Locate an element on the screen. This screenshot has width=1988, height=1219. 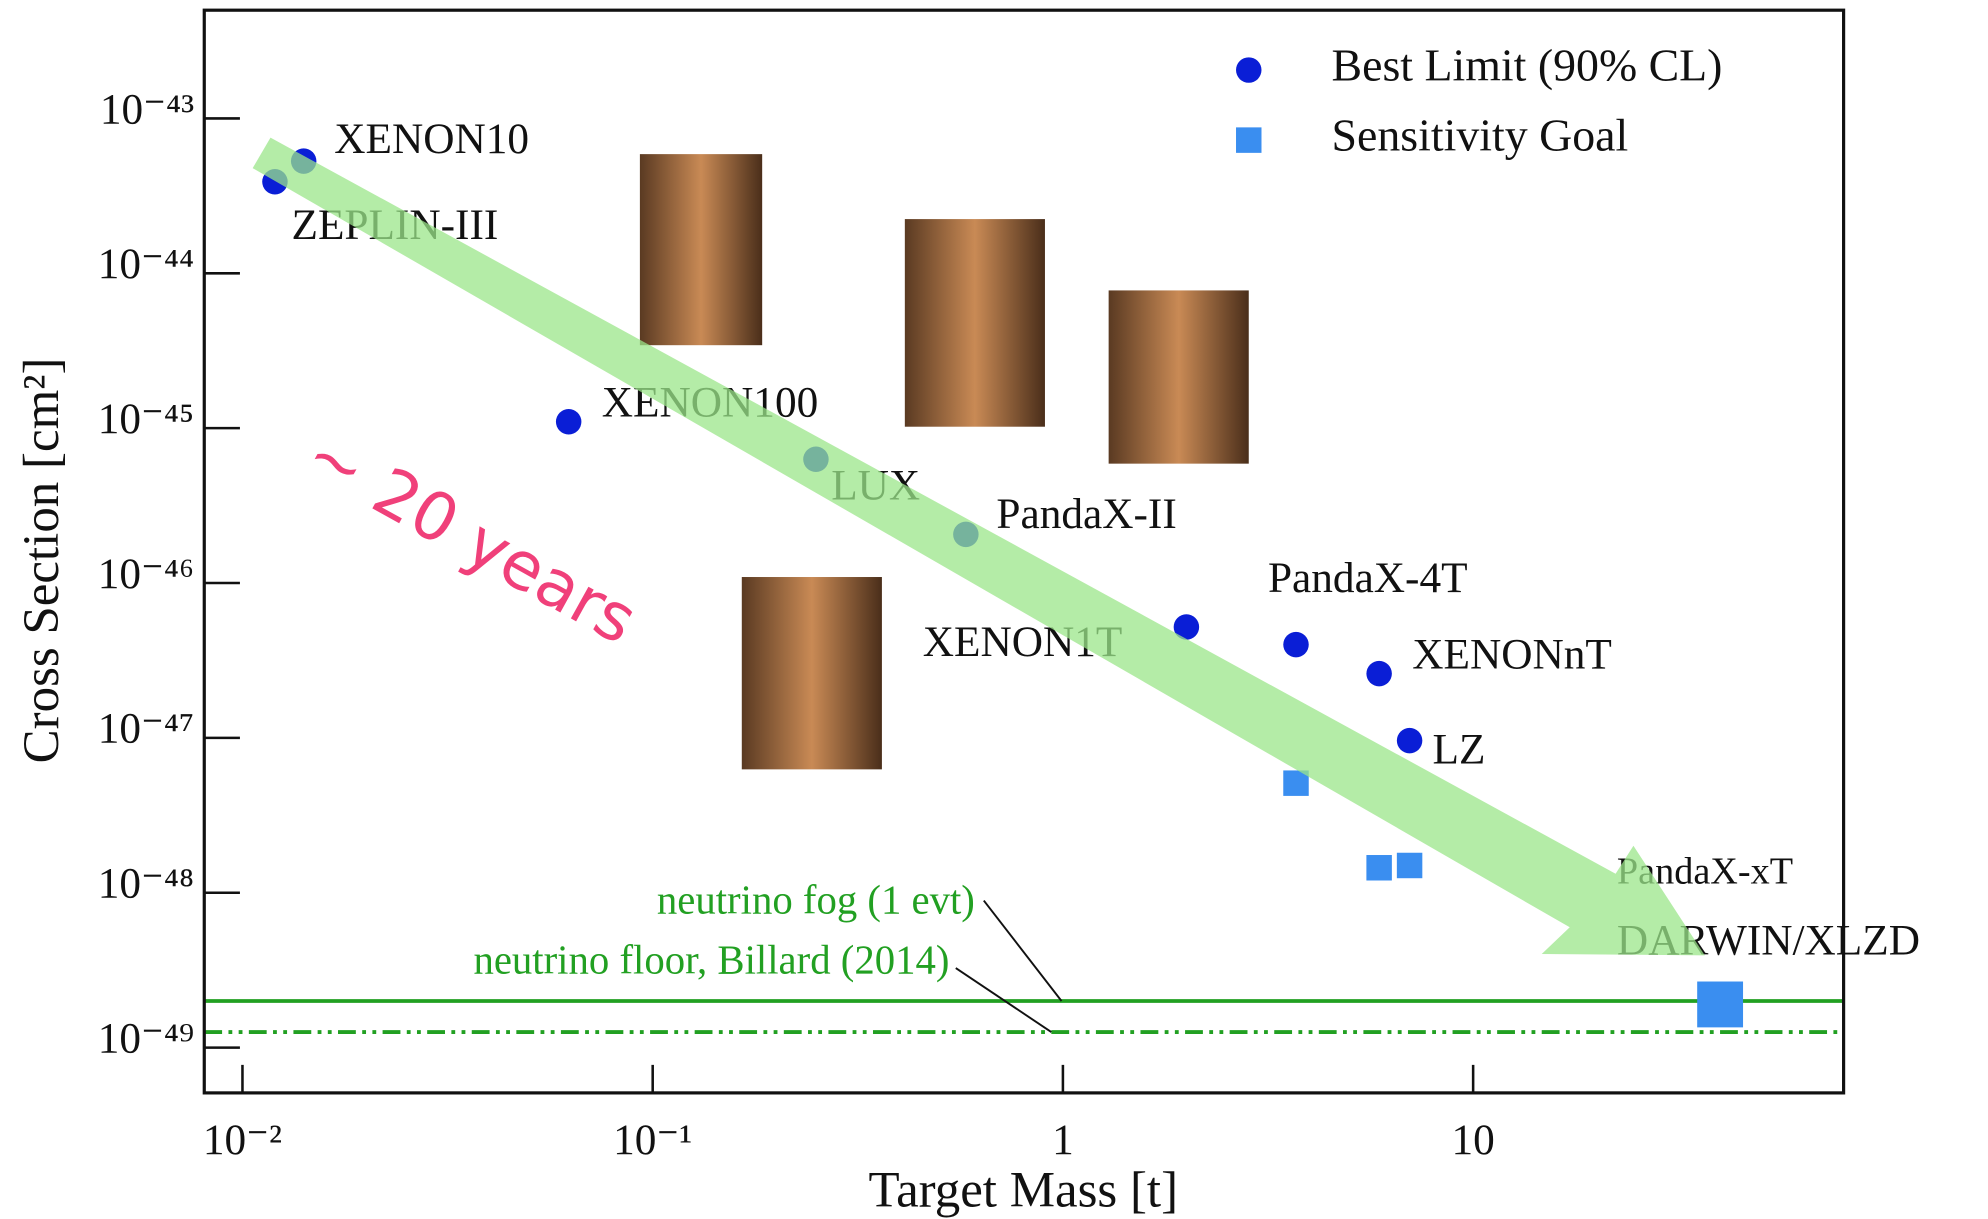
x-tick-label: 10⁻¹ is located at coordinates (652, 1140).